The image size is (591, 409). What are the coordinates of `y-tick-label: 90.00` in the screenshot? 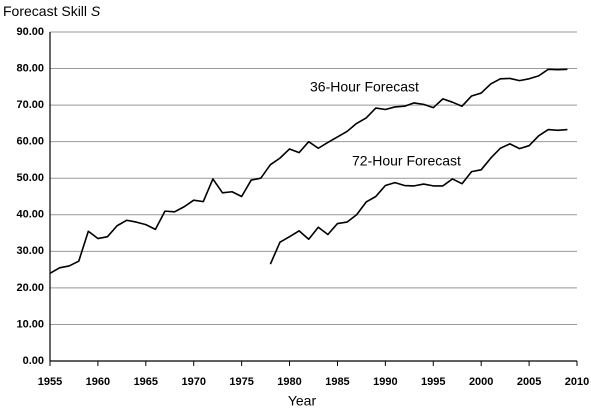 It's located at (30, 32).